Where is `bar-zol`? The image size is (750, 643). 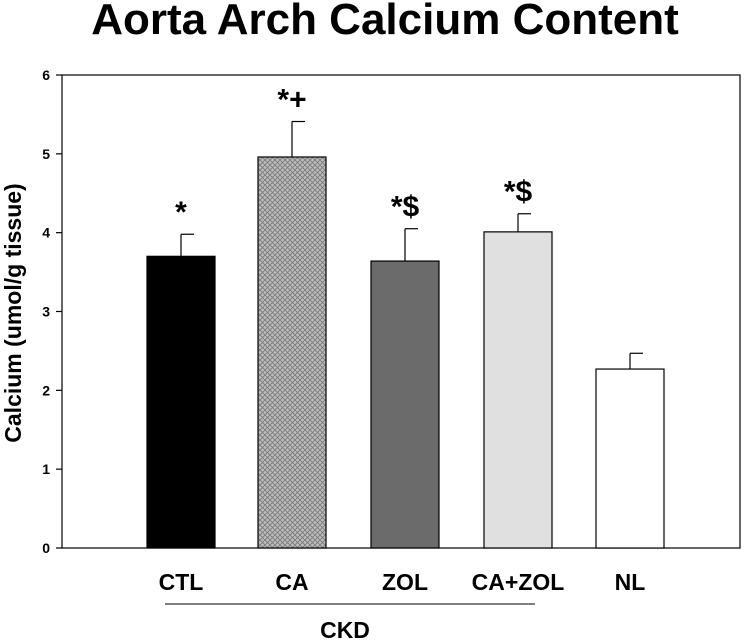 bar-zol is located at coordinates (405, 404).